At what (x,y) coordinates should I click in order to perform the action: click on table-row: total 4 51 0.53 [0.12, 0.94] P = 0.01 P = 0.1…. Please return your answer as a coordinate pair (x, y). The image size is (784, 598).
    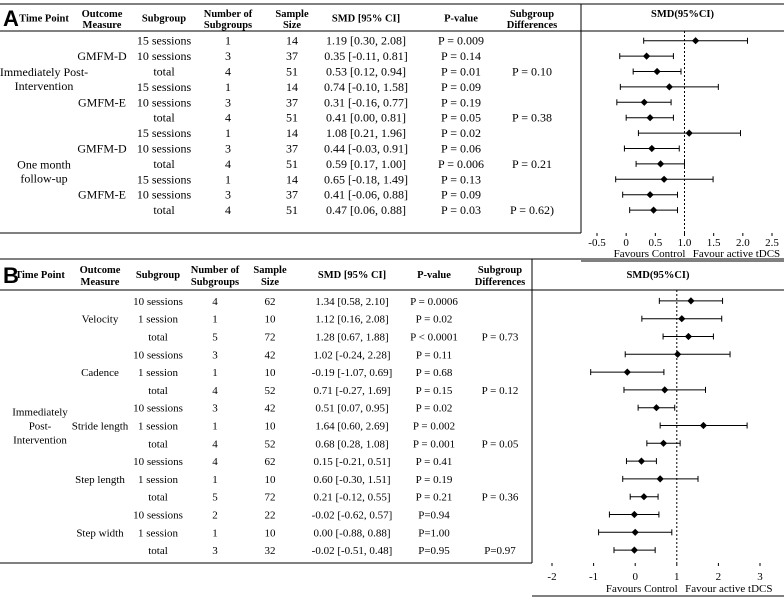
    Looking at the image, I should click on (417, 72).